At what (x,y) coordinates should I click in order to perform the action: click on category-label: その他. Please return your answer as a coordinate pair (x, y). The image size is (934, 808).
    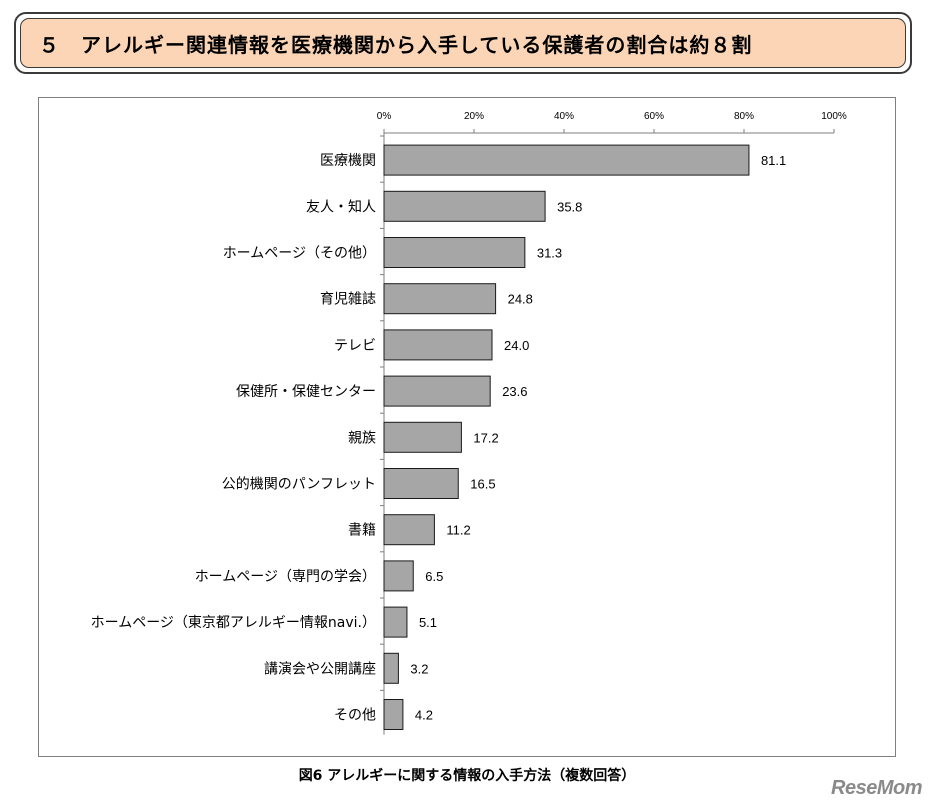
    Looking at the image, I should click on (355, 716).